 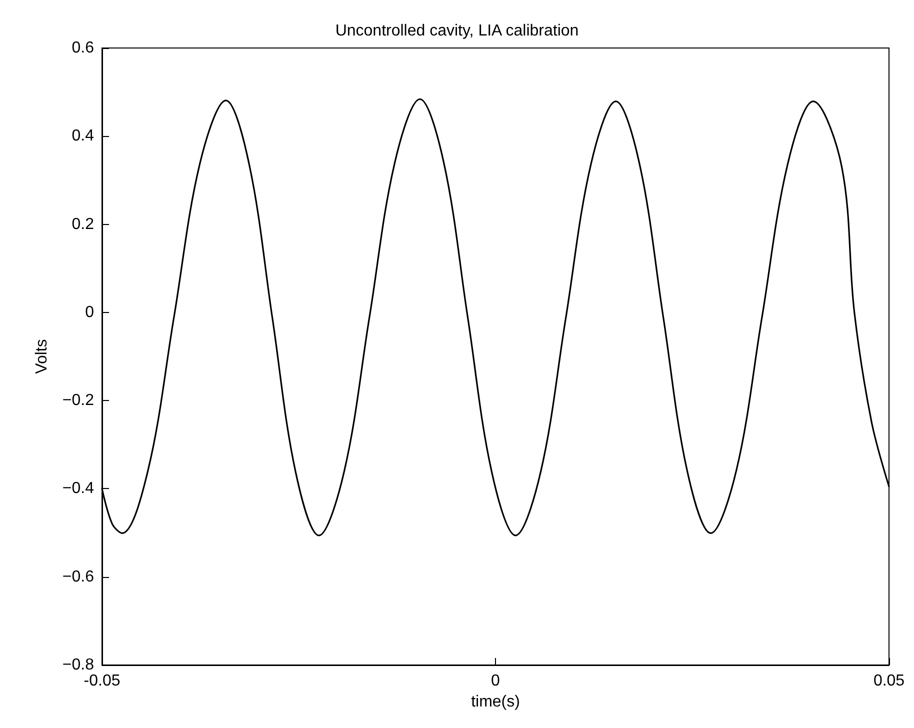 I want to click on y-tick-label: −0.6, so click(x=78, y=577).